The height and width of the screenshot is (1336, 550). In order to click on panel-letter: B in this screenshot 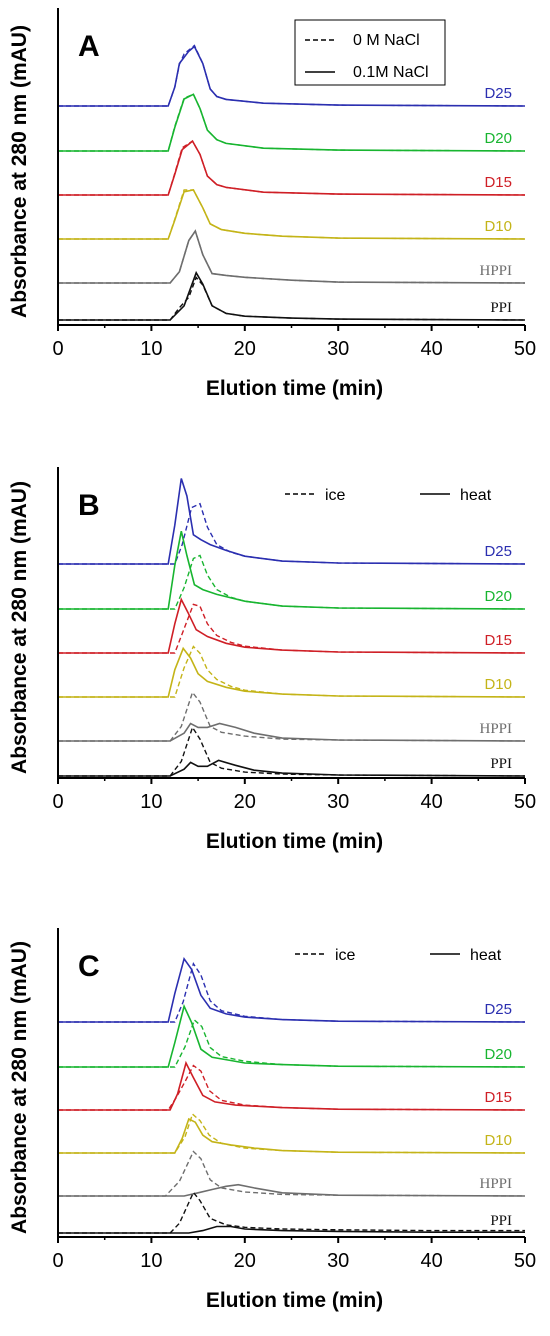, I will do `click(89, 505)`.